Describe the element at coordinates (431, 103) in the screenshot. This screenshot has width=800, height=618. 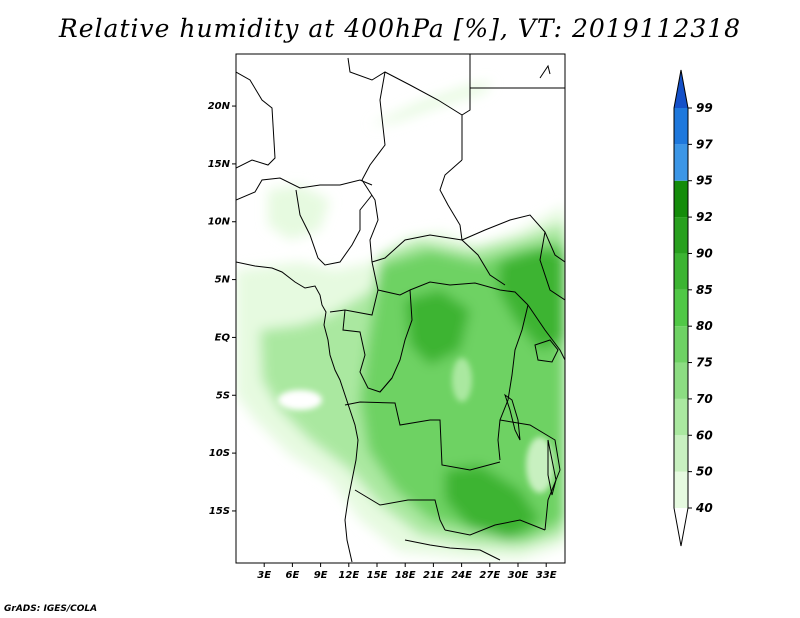
I see `rh-40-streak` at that location.